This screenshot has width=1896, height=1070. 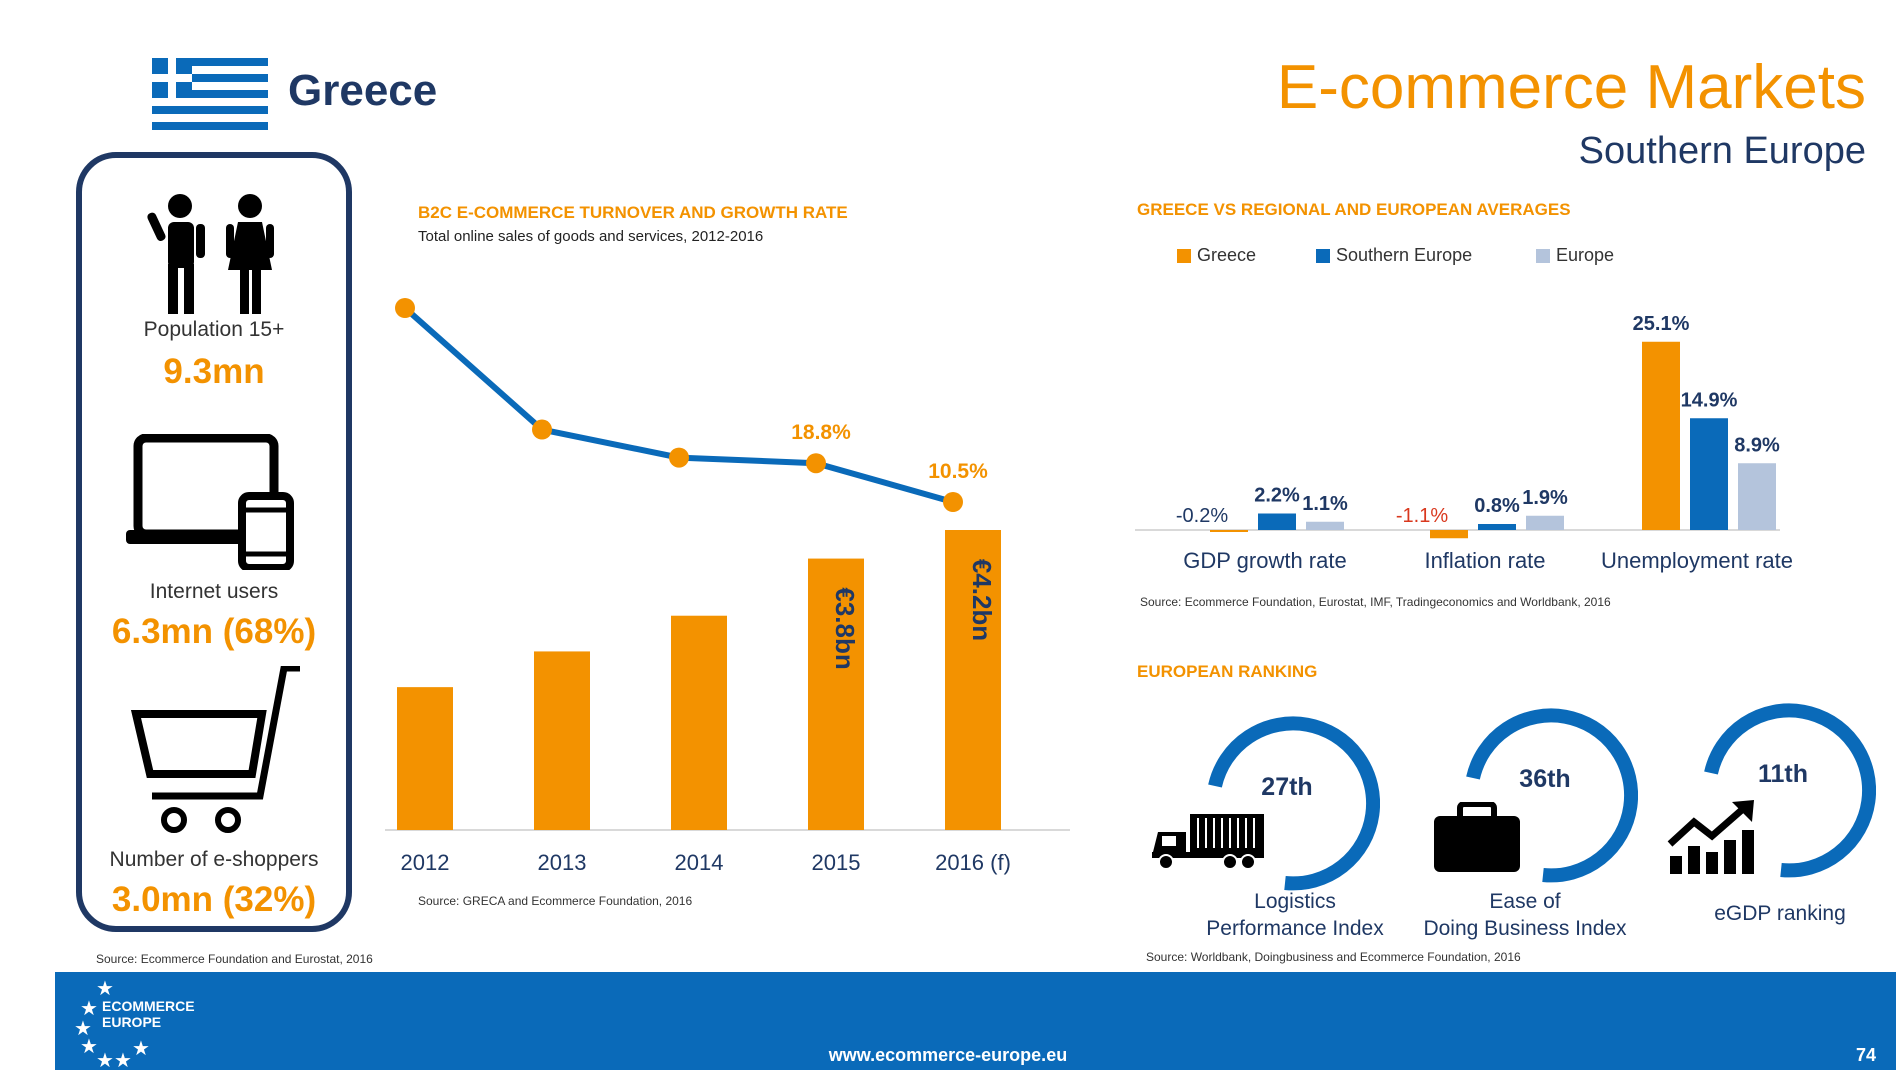 I want to click on turnover-x-tick: 2015, so click(x=836, y=862).